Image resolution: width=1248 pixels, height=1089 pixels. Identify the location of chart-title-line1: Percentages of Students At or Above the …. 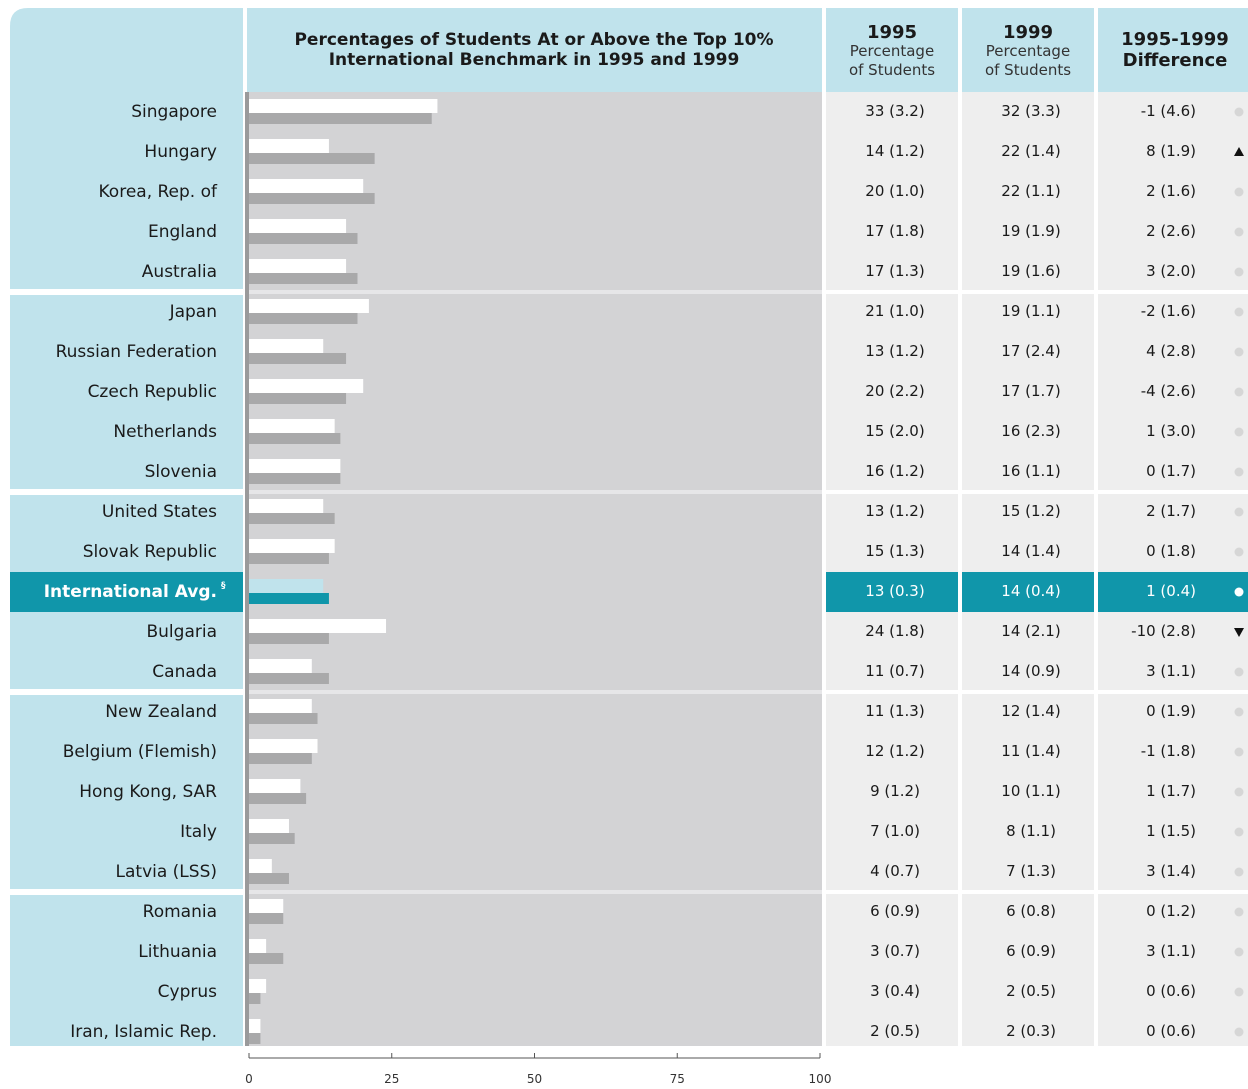
(533, 40).